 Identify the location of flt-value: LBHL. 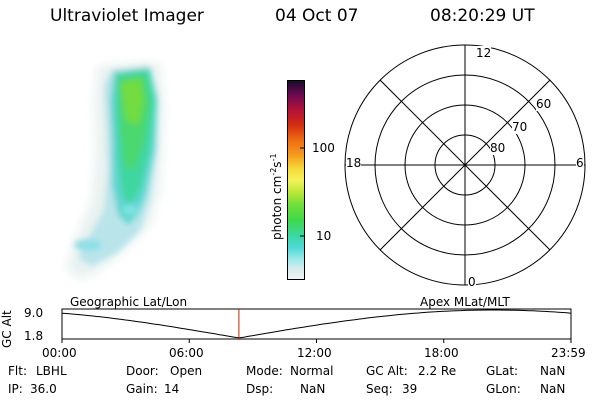
(51, 371).